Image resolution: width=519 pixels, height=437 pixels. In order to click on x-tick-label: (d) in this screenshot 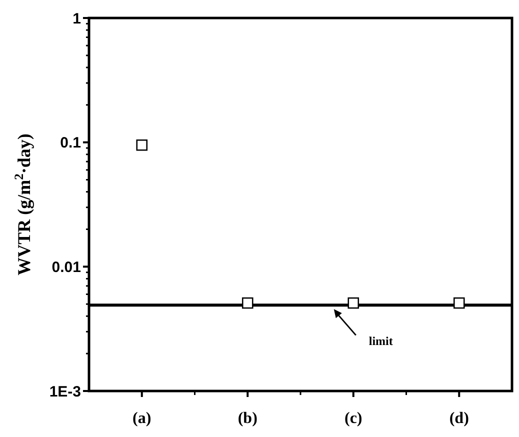, I will do `click(459, 418)`.